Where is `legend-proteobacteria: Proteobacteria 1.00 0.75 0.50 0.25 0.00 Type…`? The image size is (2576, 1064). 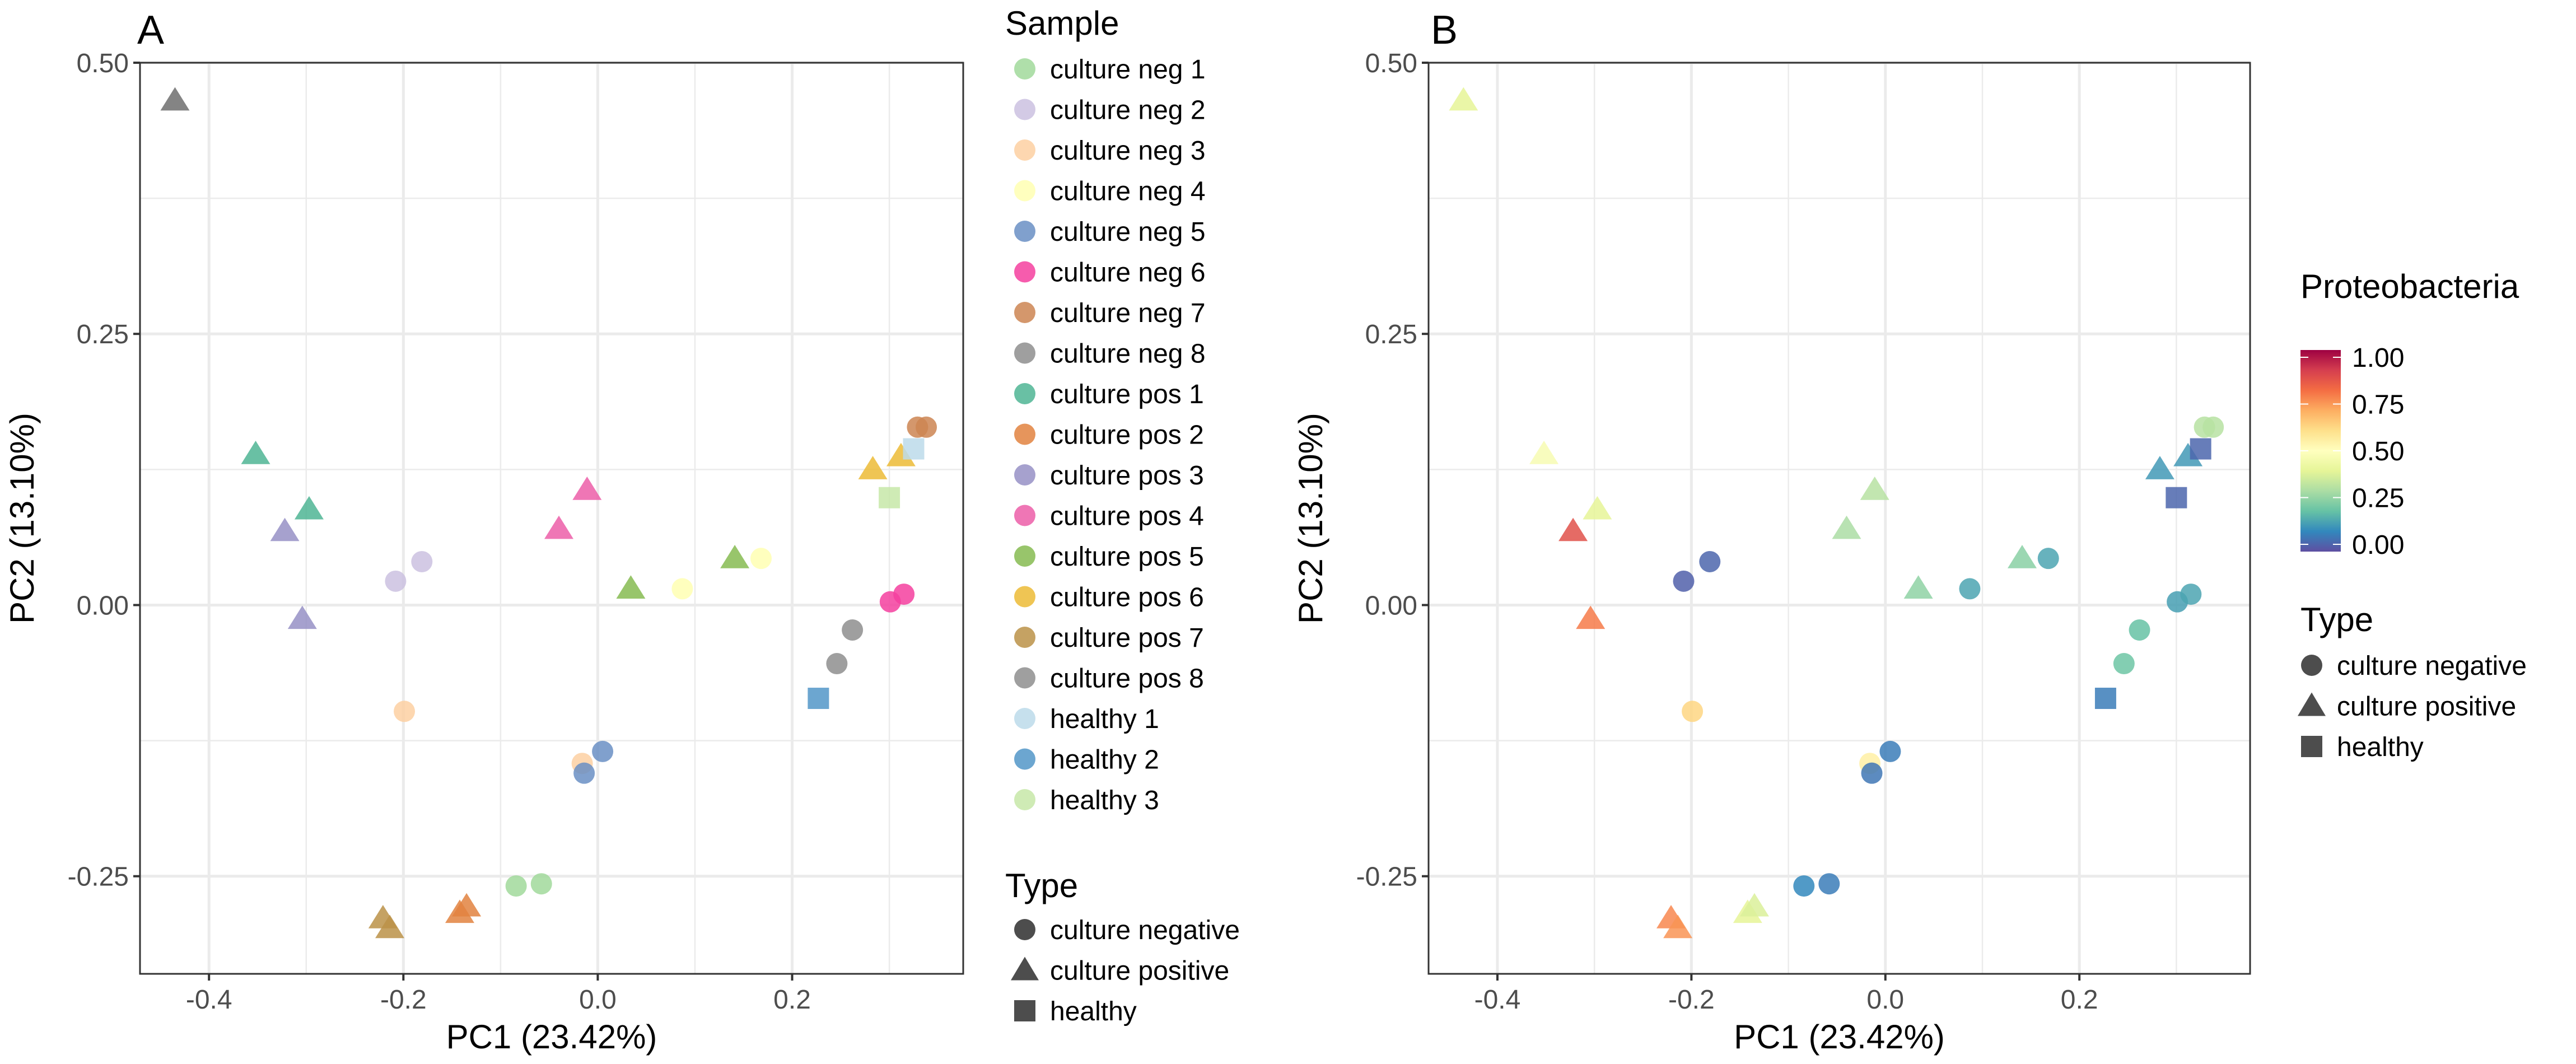
legend-proteobacteria: Proteobacteria 1.00 0.75 0.50 0.25 0.00 Type… is located at coordinates (2413, 515).